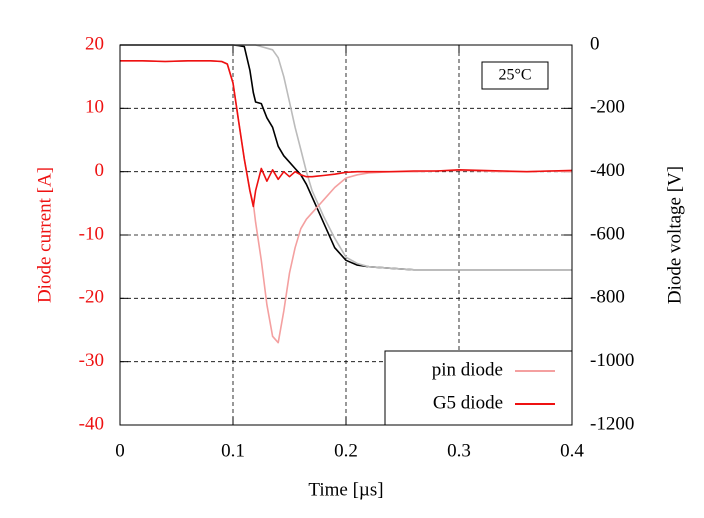 The image size is (704, 518). I want to click on y-tick-label: 10, so click(94, 107).